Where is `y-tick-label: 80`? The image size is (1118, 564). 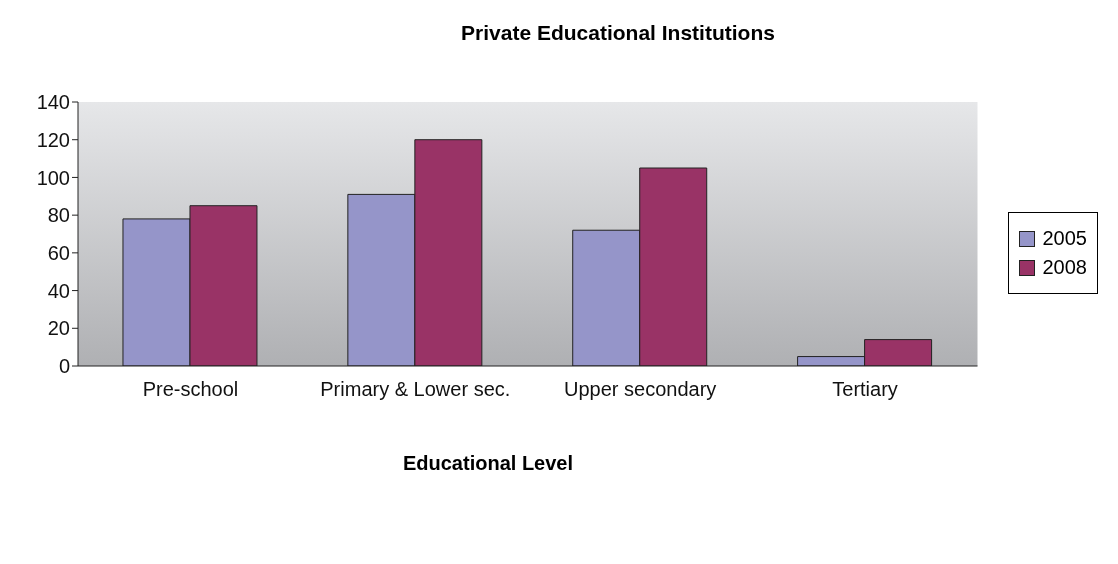 y-tick-label: 80 is located at coordinates (58, 215).